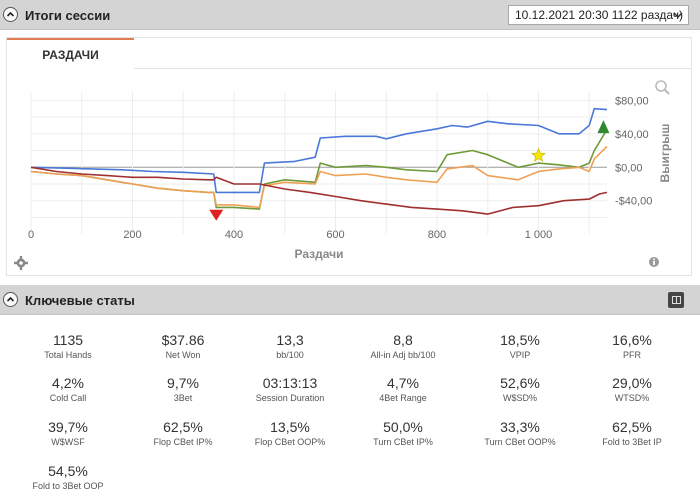 This screenshot has width=700, height=501. What do you see at coordinates (520, 427) in the screenshot?
I see `stat-value: 33,3%` at bounding box center [520, 427].